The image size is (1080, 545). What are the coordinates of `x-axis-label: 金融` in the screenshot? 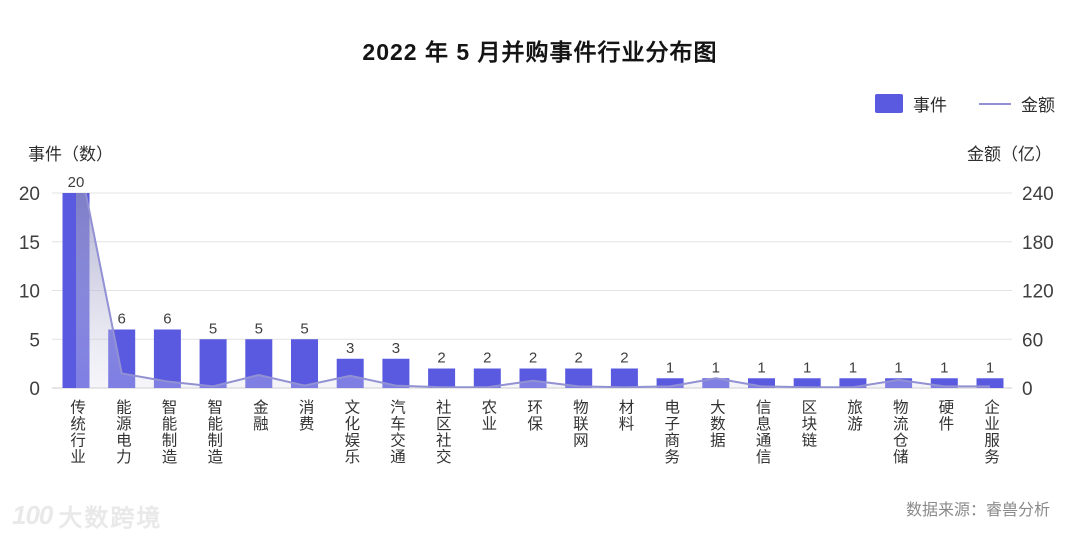 It's located at (259, 415).